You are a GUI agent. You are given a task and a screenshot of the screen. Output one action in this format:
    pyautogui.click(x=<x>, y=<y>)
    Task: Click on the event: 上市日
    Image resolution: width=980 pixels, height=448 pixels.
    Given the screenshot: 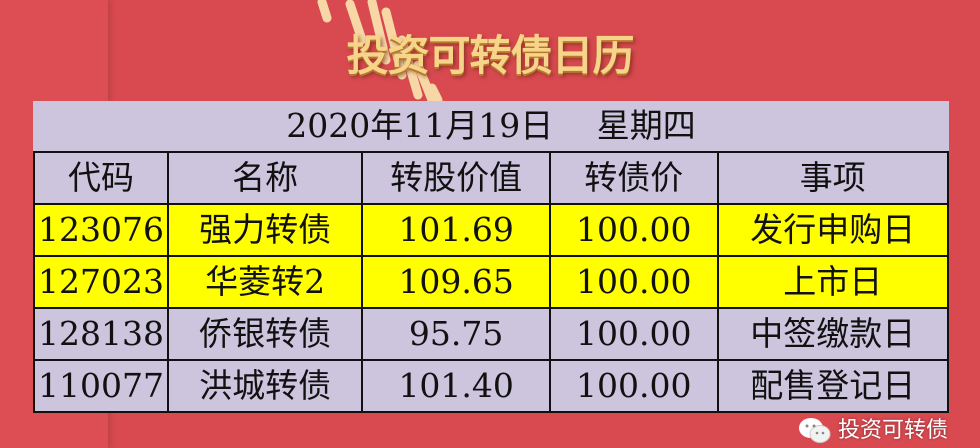 What is the action you would take?
    pyautogui.click(x=832, y=282)
    